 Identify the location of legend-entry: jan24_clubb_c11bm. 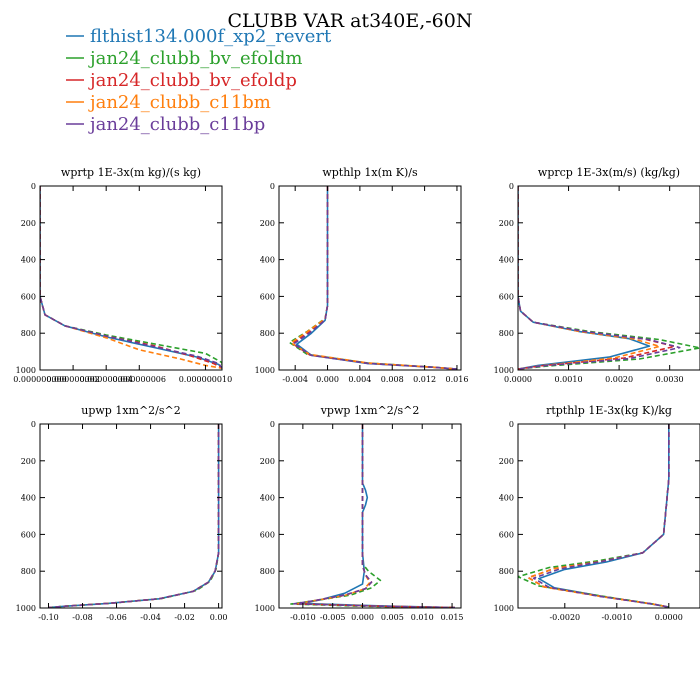
(179, 102).